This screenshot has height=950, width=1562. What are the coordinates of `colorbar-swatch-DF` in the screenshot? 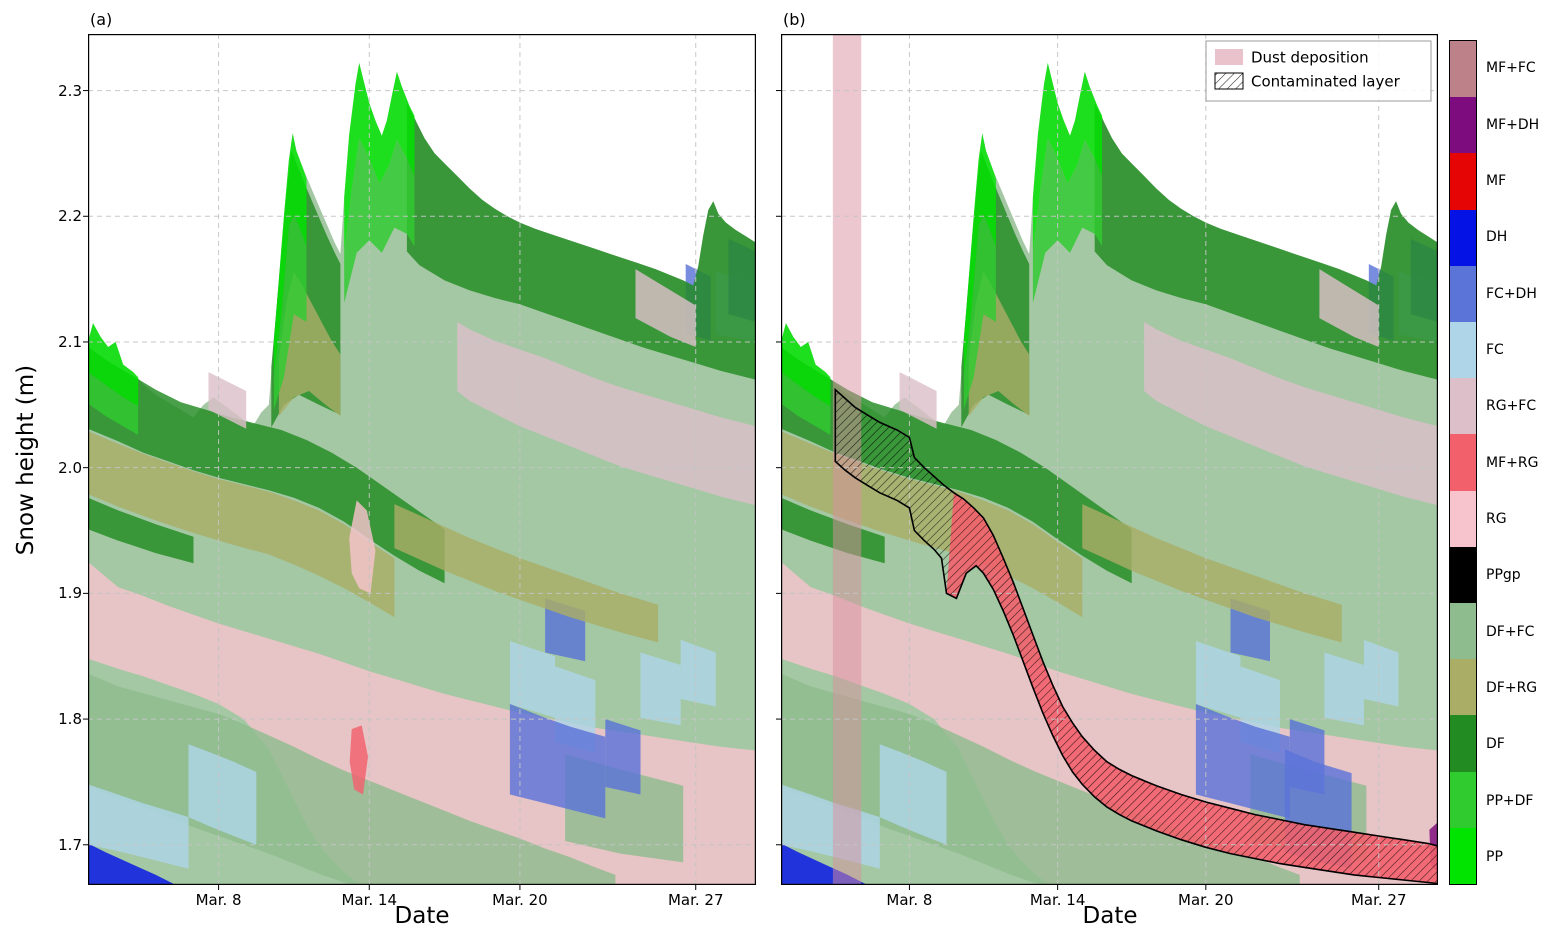 It's located at (1463, 743).